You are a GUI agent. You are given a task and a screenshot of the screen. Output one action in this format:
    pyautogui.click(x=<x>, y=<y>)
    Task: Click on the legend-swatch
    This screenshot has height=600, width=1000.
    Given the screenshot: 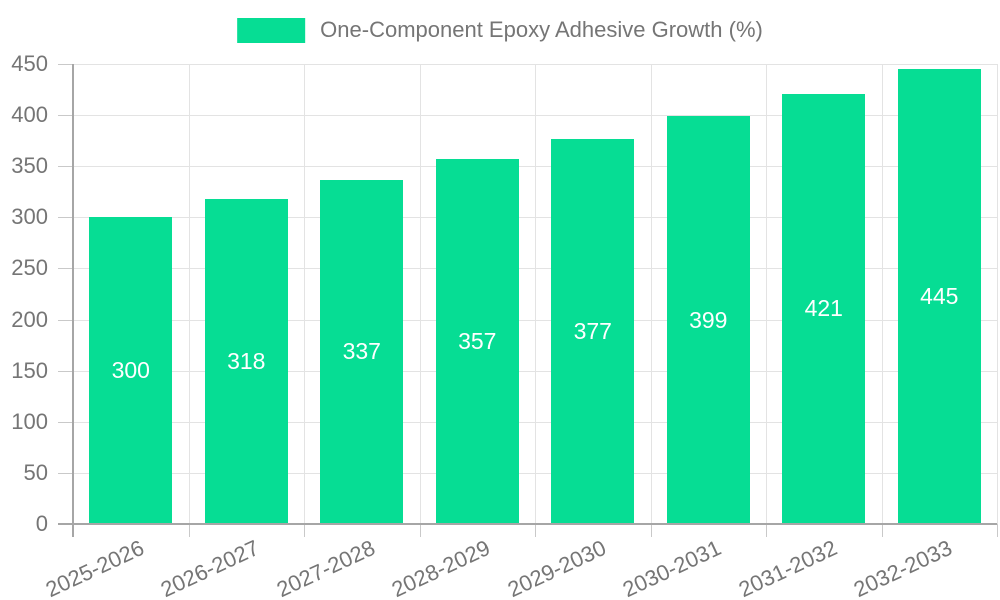 What is the action you would take?
    pyautogui.click(x=271, y=30)
    